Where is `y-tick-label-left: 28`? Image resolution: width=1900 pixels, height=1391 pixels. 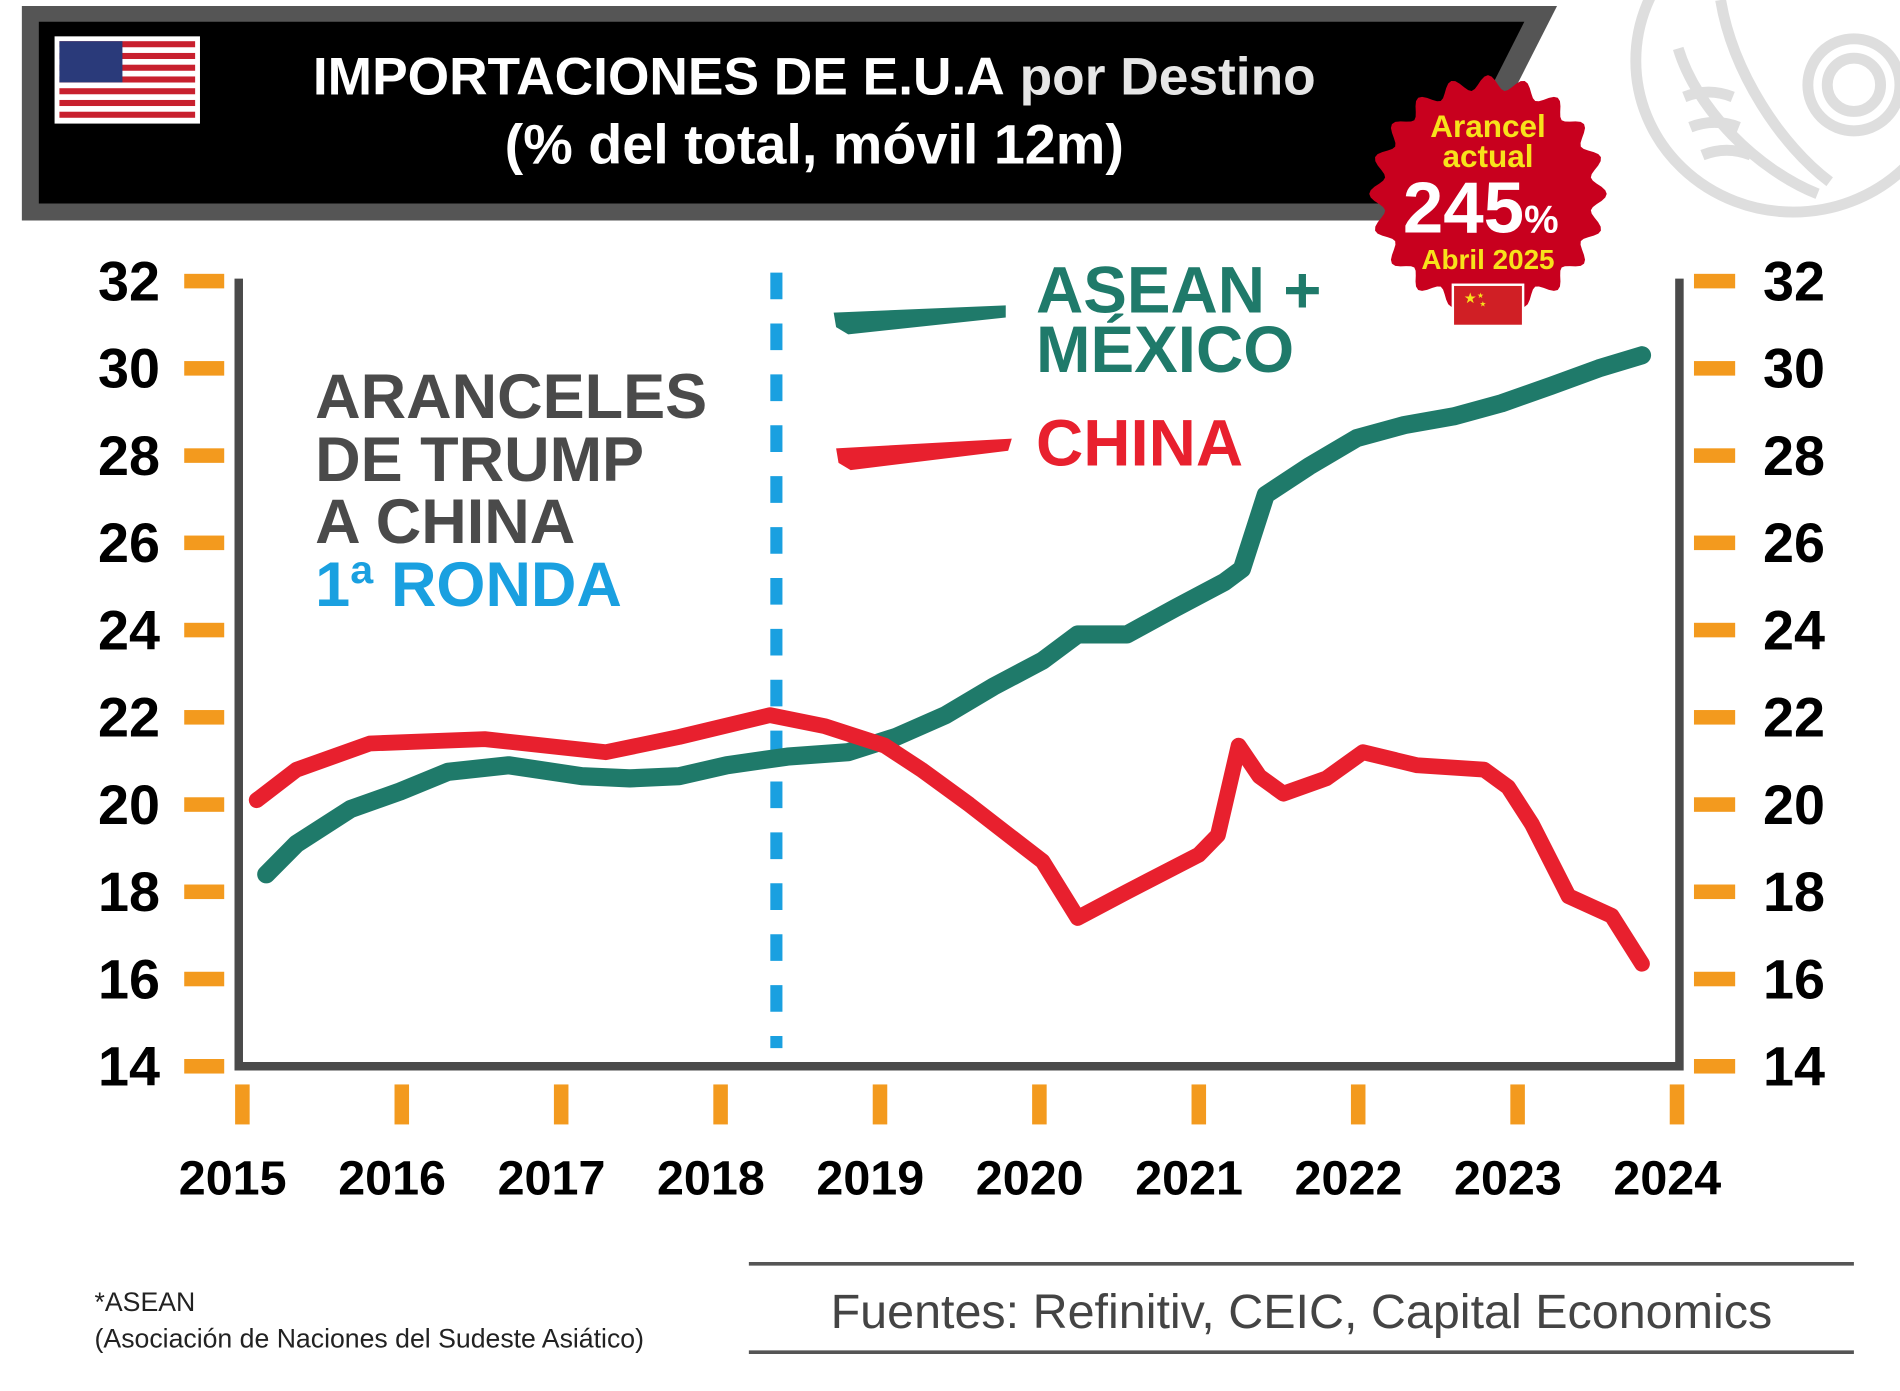
y-tick-label-left: 28 is located at coordinates (129, 456).